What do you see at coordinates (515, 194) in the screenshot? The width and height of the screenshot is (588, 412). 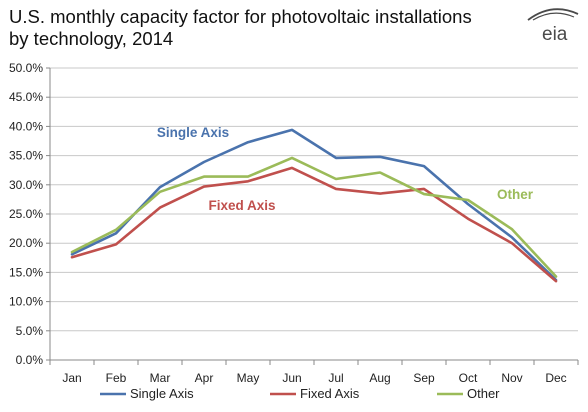 I see `annotation-other: Other` at bounding box center [515, 194].